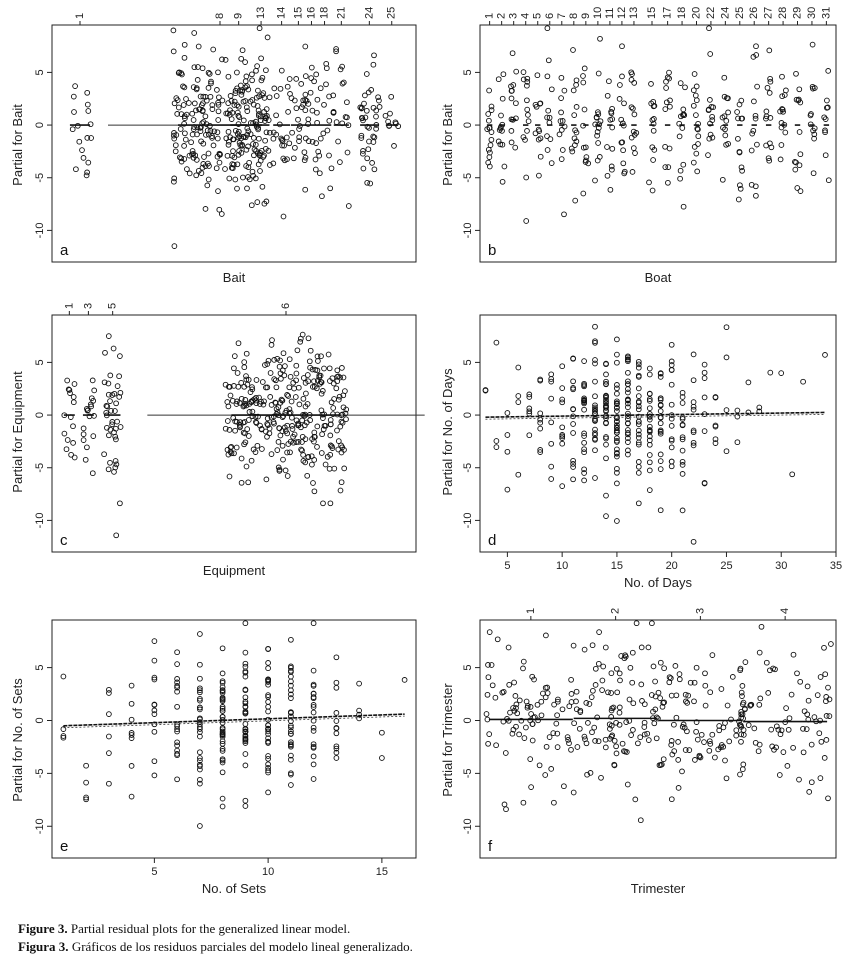 Image resolution: width=851 pixels, height=960 pixels. I want to click on top-category-label: 7, so click(562, 16).